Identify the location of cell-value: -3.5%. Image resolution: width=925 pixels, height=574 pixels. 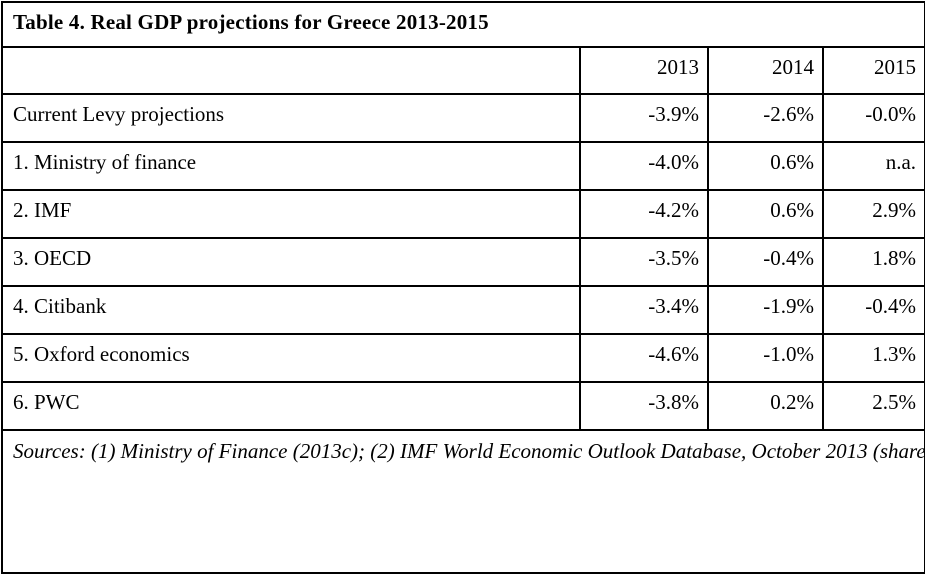
(644, 262).